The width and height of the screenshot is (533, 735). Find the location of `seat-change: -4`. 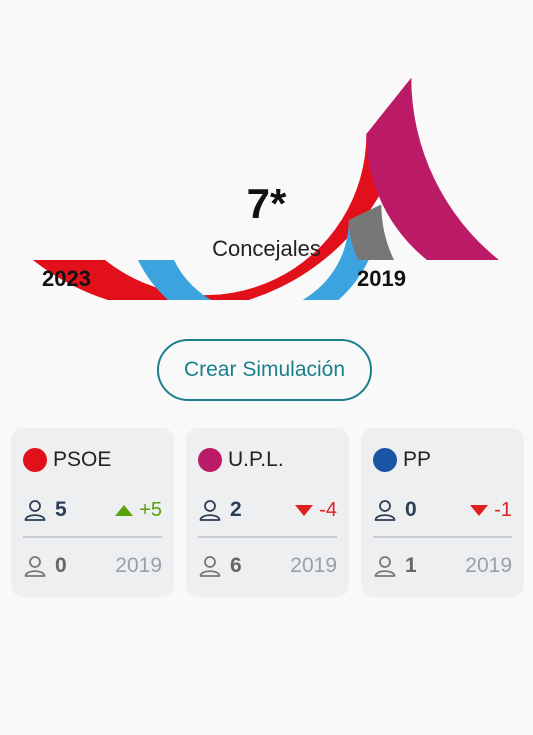

seat-change: -4 is located at coordinates (316, 510).